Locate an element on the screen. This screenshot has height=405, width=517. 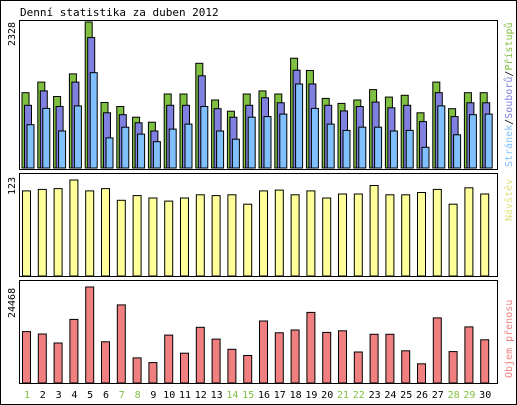
x-label-day-29: 29 is located at coordinates (469, 395).